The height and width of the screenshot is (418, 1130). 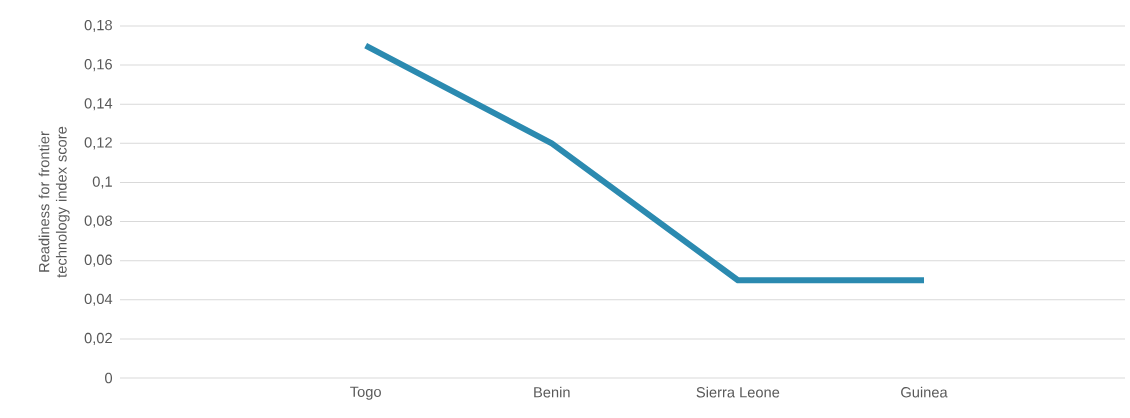 I want to click on y-tick-label: 0, so click(x=109, y=378).